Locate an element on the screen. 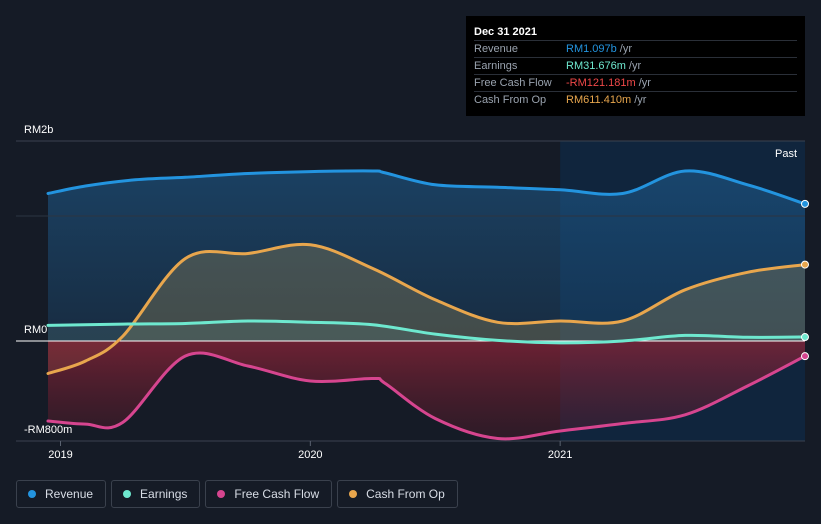 The image size is (821, 524). tooltip-row-earnings: Earnings RM31.676m/yr is located at coordinates (635, 65).